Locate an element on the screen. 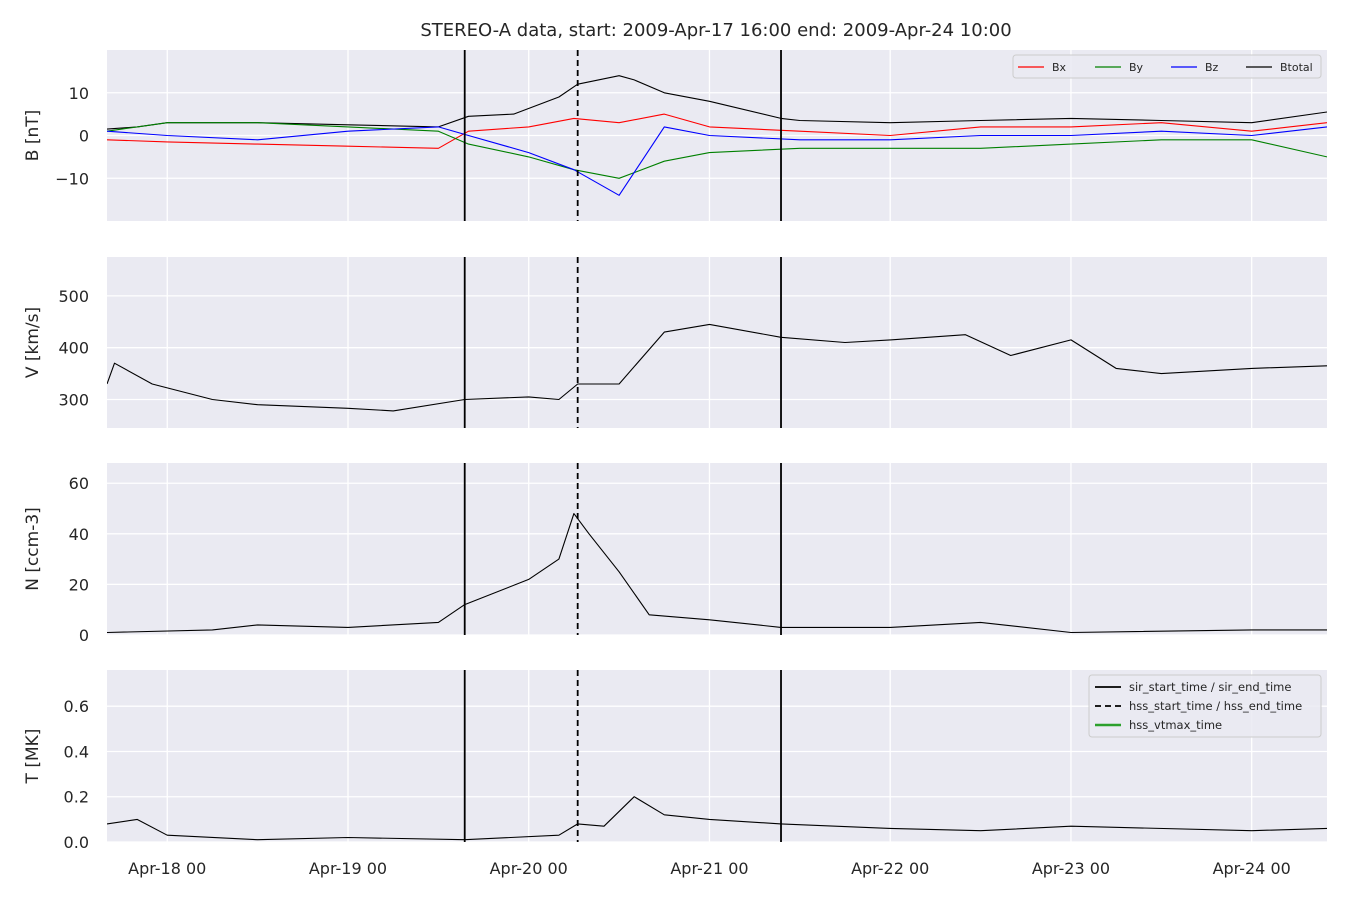 The height and width of the screenshot is (900, 1350). legend-label: sir_start_time / sir_end_time is located at coordinates (1210, 687).